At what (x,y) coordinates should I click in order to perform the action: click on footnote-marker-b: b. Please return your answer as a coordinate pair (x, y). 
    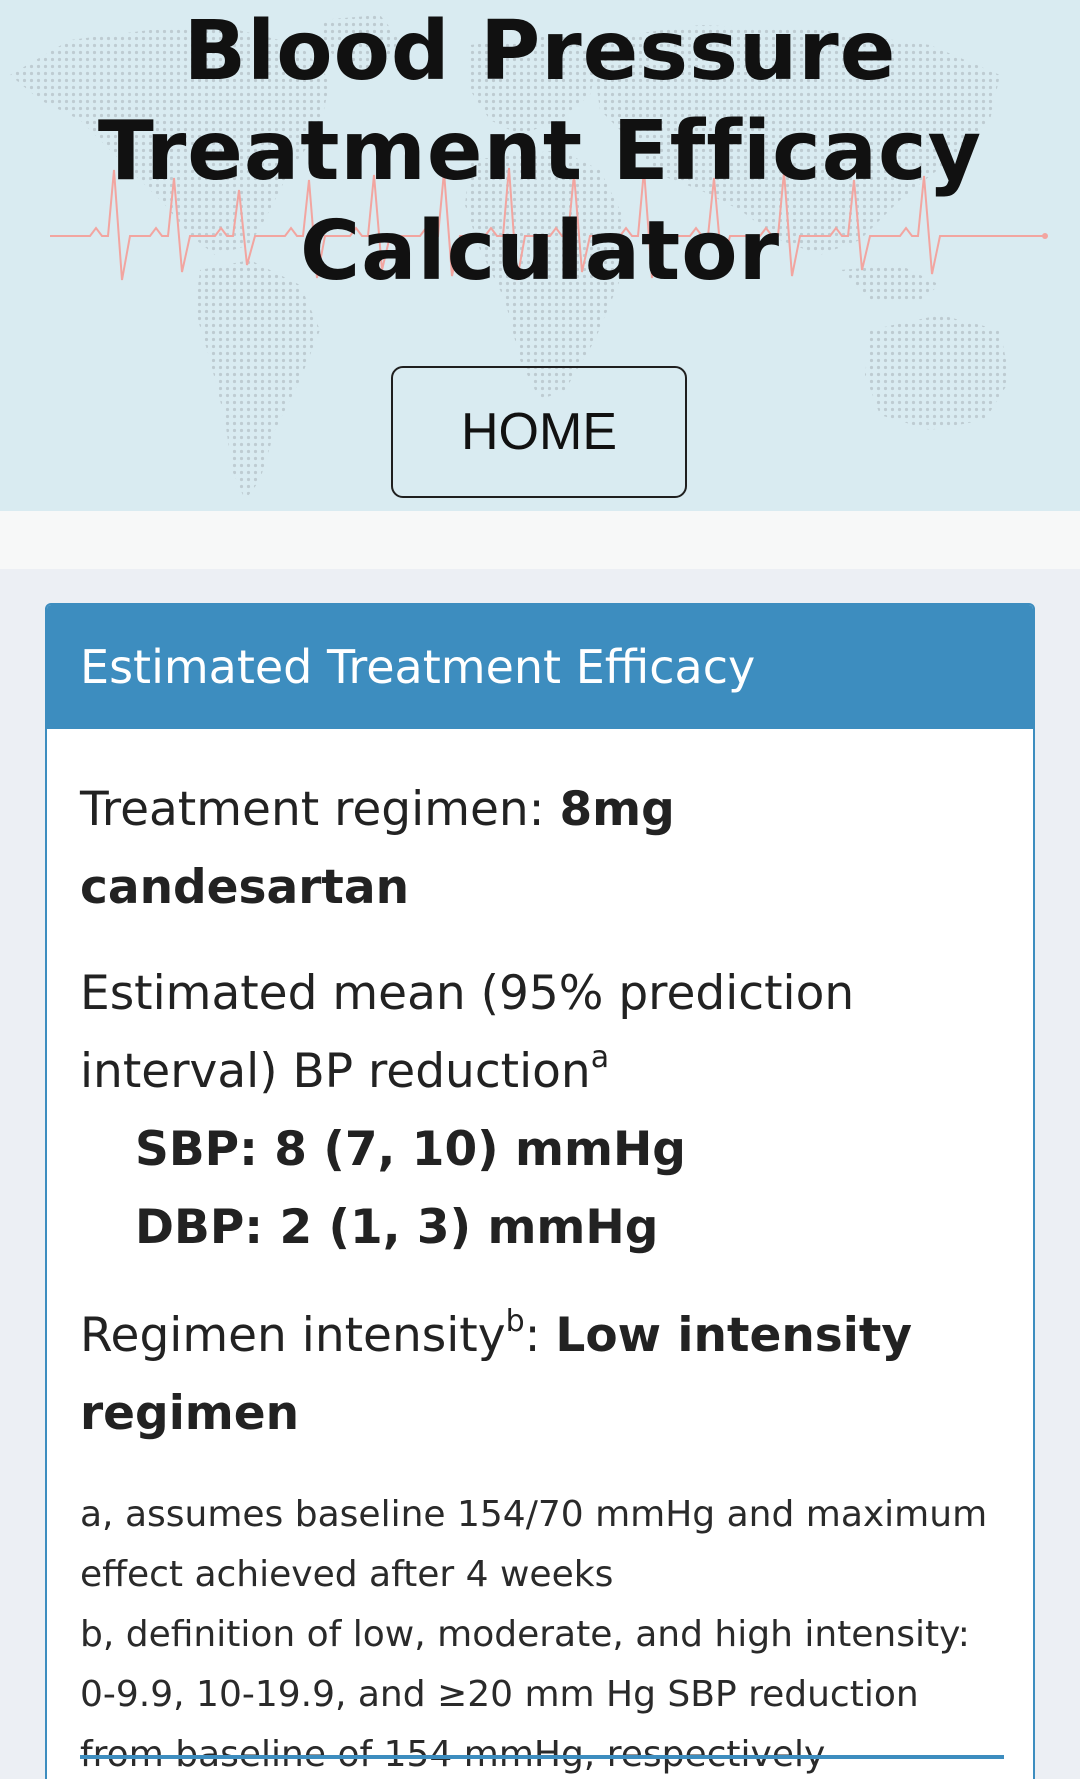
    Looking at the image, I should click on (515, 1321).